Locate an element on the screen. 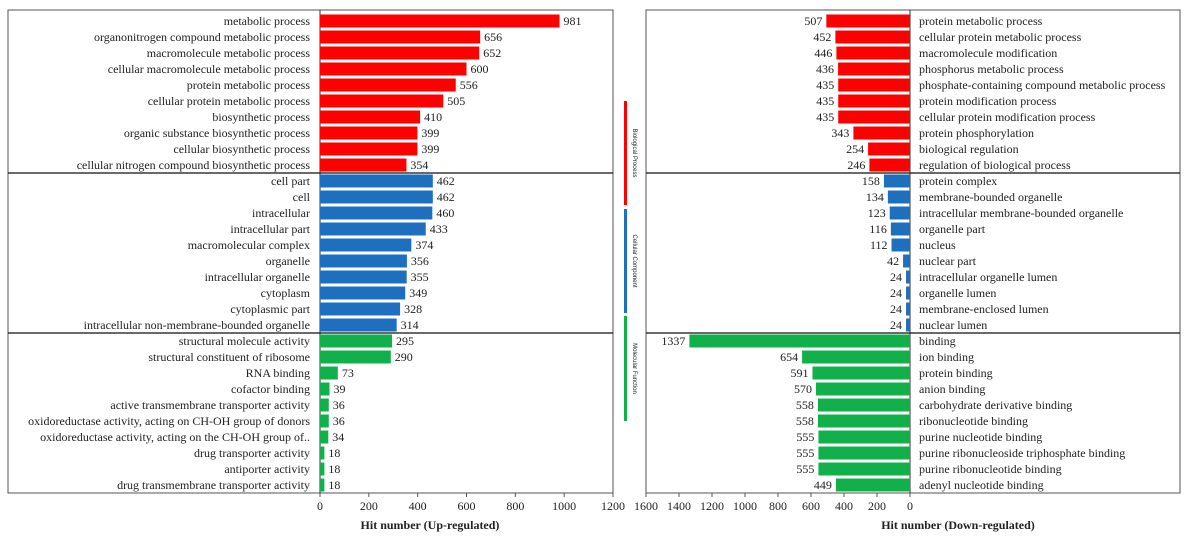  up-value-label: 399 is located at coordinates (430, 133).